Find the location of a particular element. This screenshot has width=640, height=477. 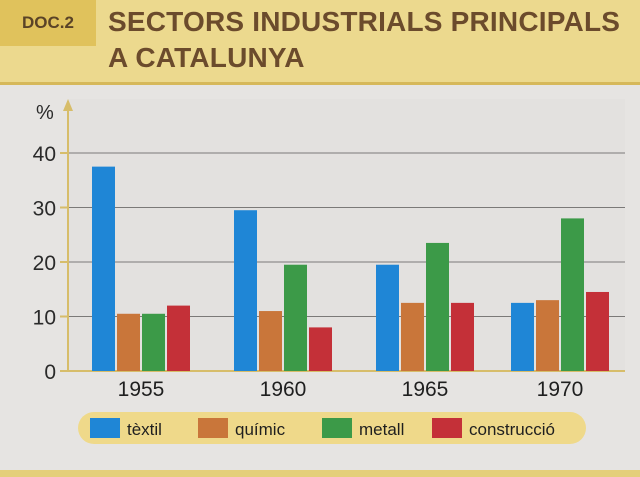

header-divider is located at coordinates (320, 83).